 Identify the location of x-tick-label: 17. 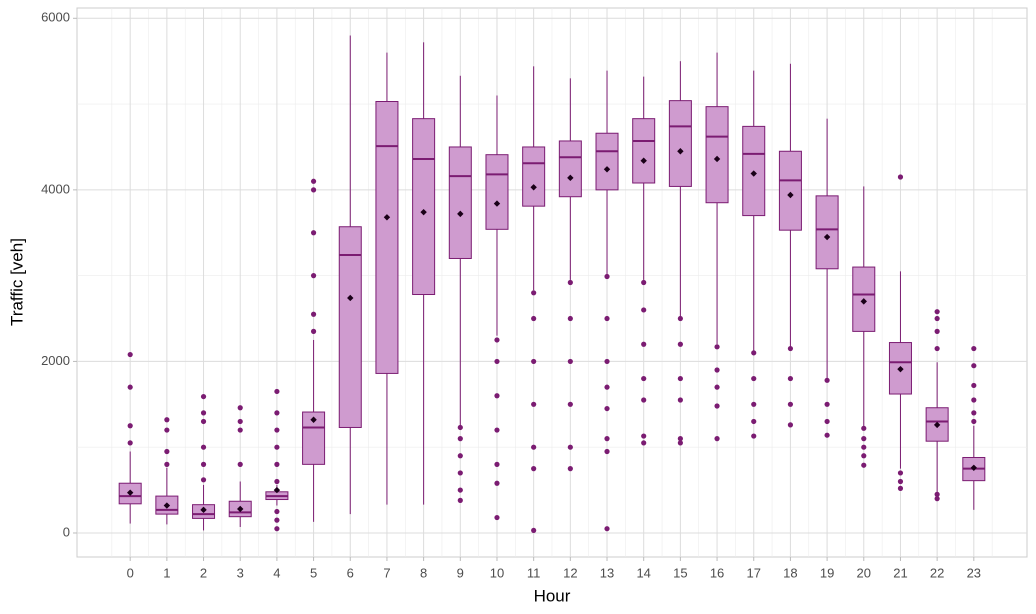
(754, 572).